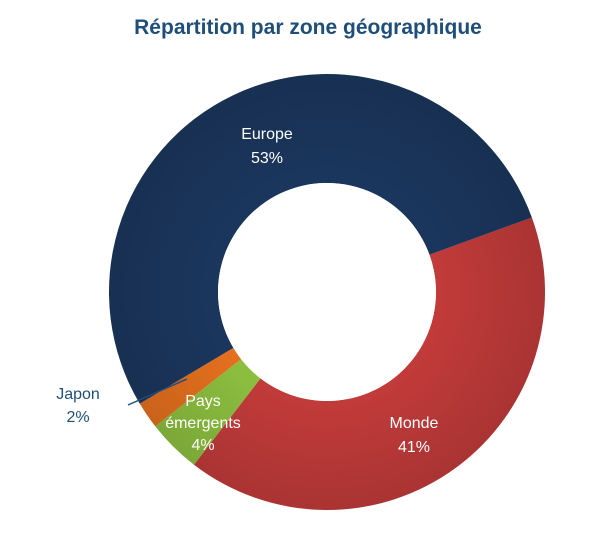  I want to click on value-label-pays-emergents: 4%, so click(202, 445).